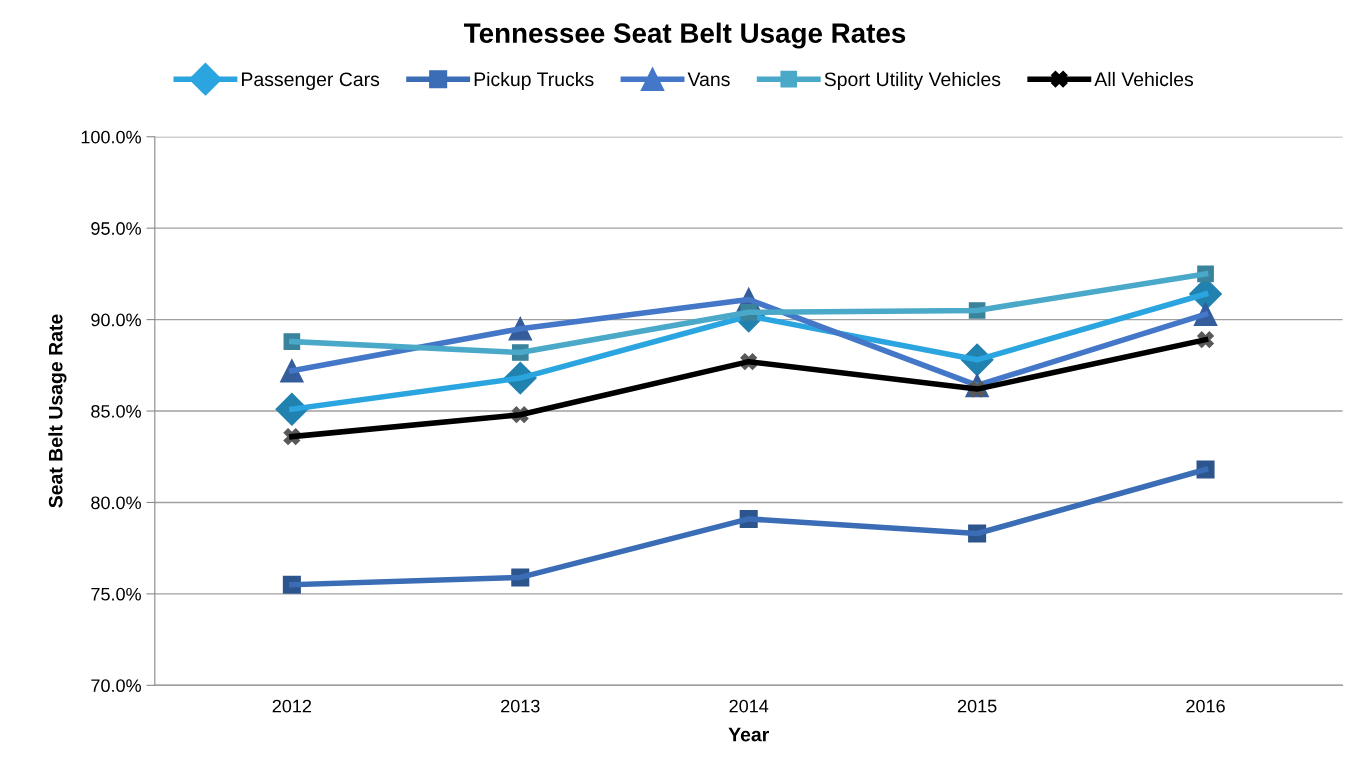 Image resolution: width=1370 pixels, height=777 pixels. What do you see at coordinates (311, 81) in the screenshot?
I see `legend-label: Passenger Cars` at bounding box center [311, 81].